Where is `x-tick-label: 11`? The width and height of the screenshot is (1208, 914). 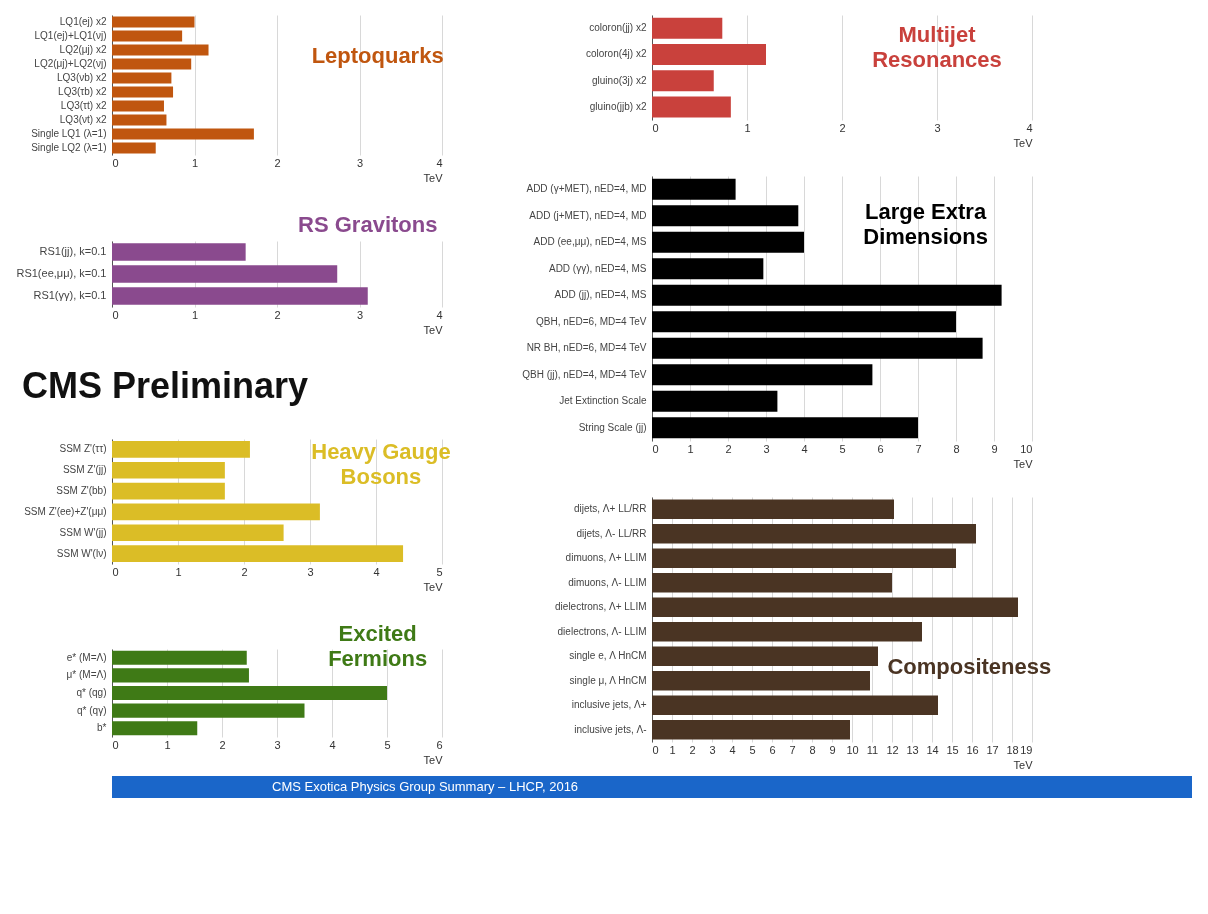 x-tick-label: 11 is located at coordinates (872, 749).